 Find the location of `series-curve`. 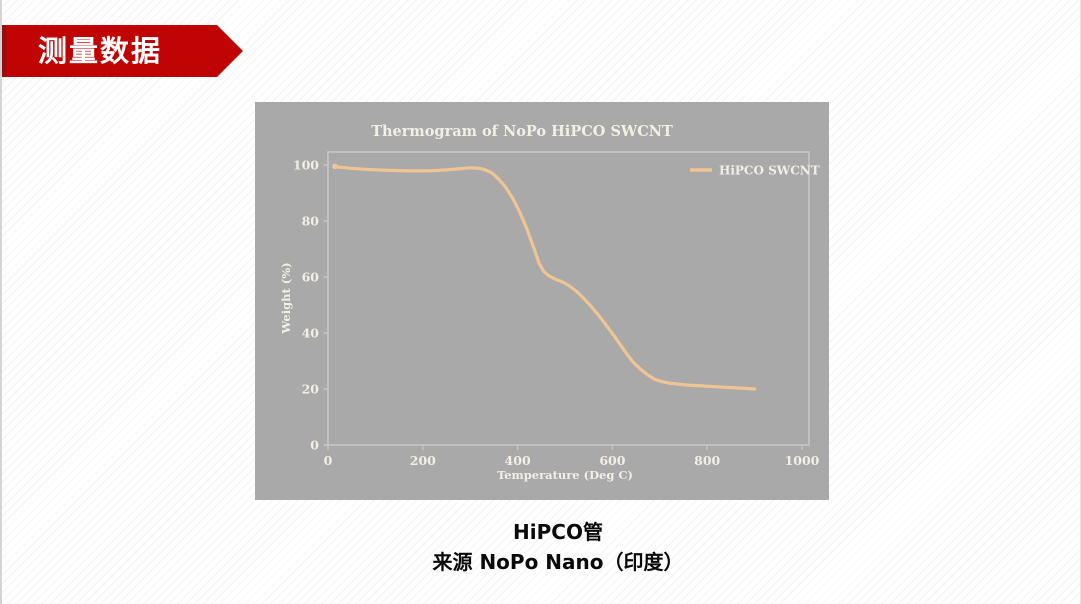

series-curve is located at coordinates (545, 277).